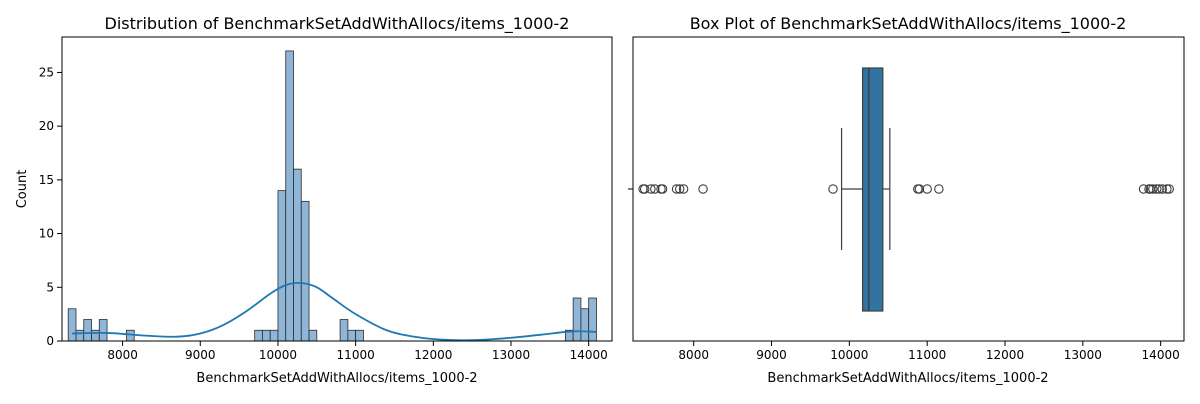  I want to click on kde-curve, so click(334, 312).